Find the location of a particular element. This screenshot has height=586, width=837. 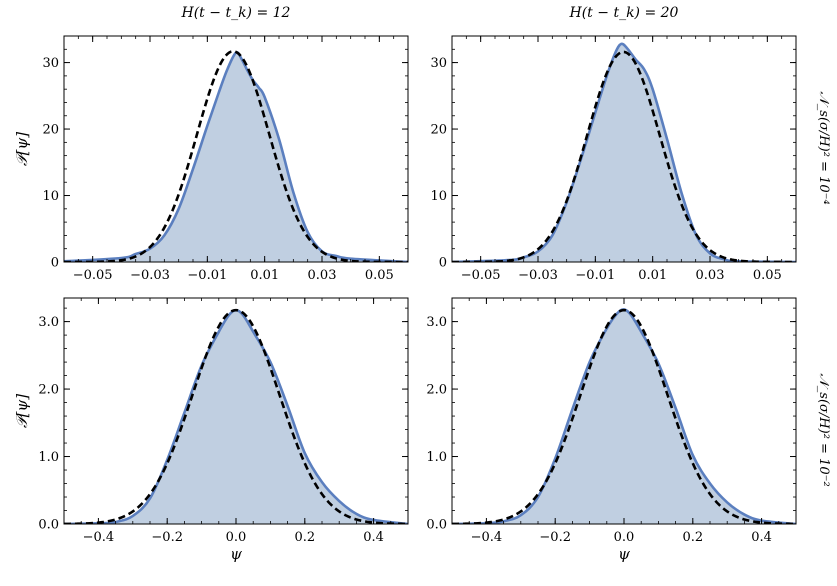

row-title-bottom: 𝒩_s(σ/H)² = 10⁻² is located at coordinates (823, 429).